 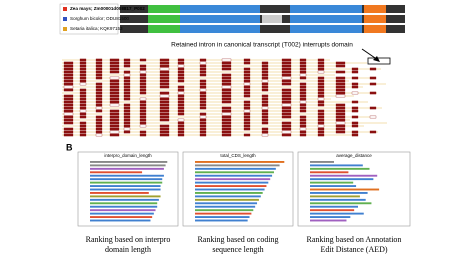 What do you see at coordinates (232, 19) in the screenshot?
I see `domain-tracks` at bounding box center [232, 19].